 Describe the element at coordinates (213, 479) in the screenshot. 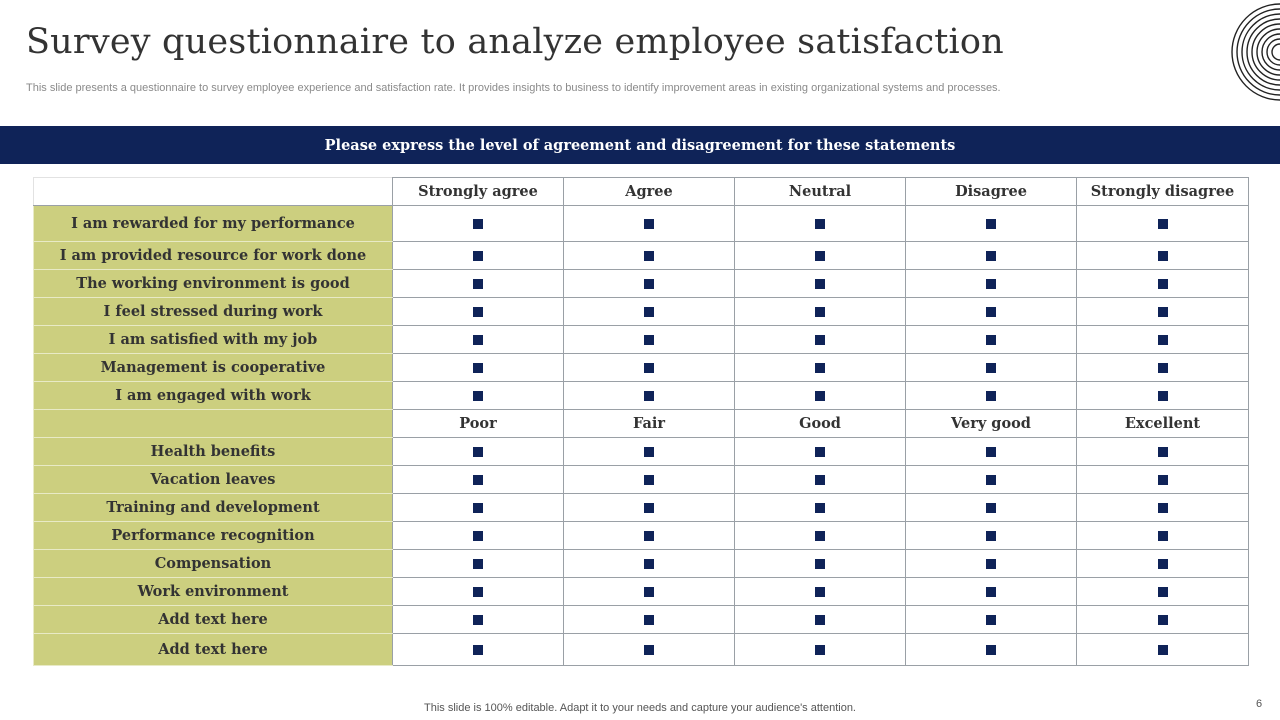

I see `rating-statement: Vacation leaves` at that location.